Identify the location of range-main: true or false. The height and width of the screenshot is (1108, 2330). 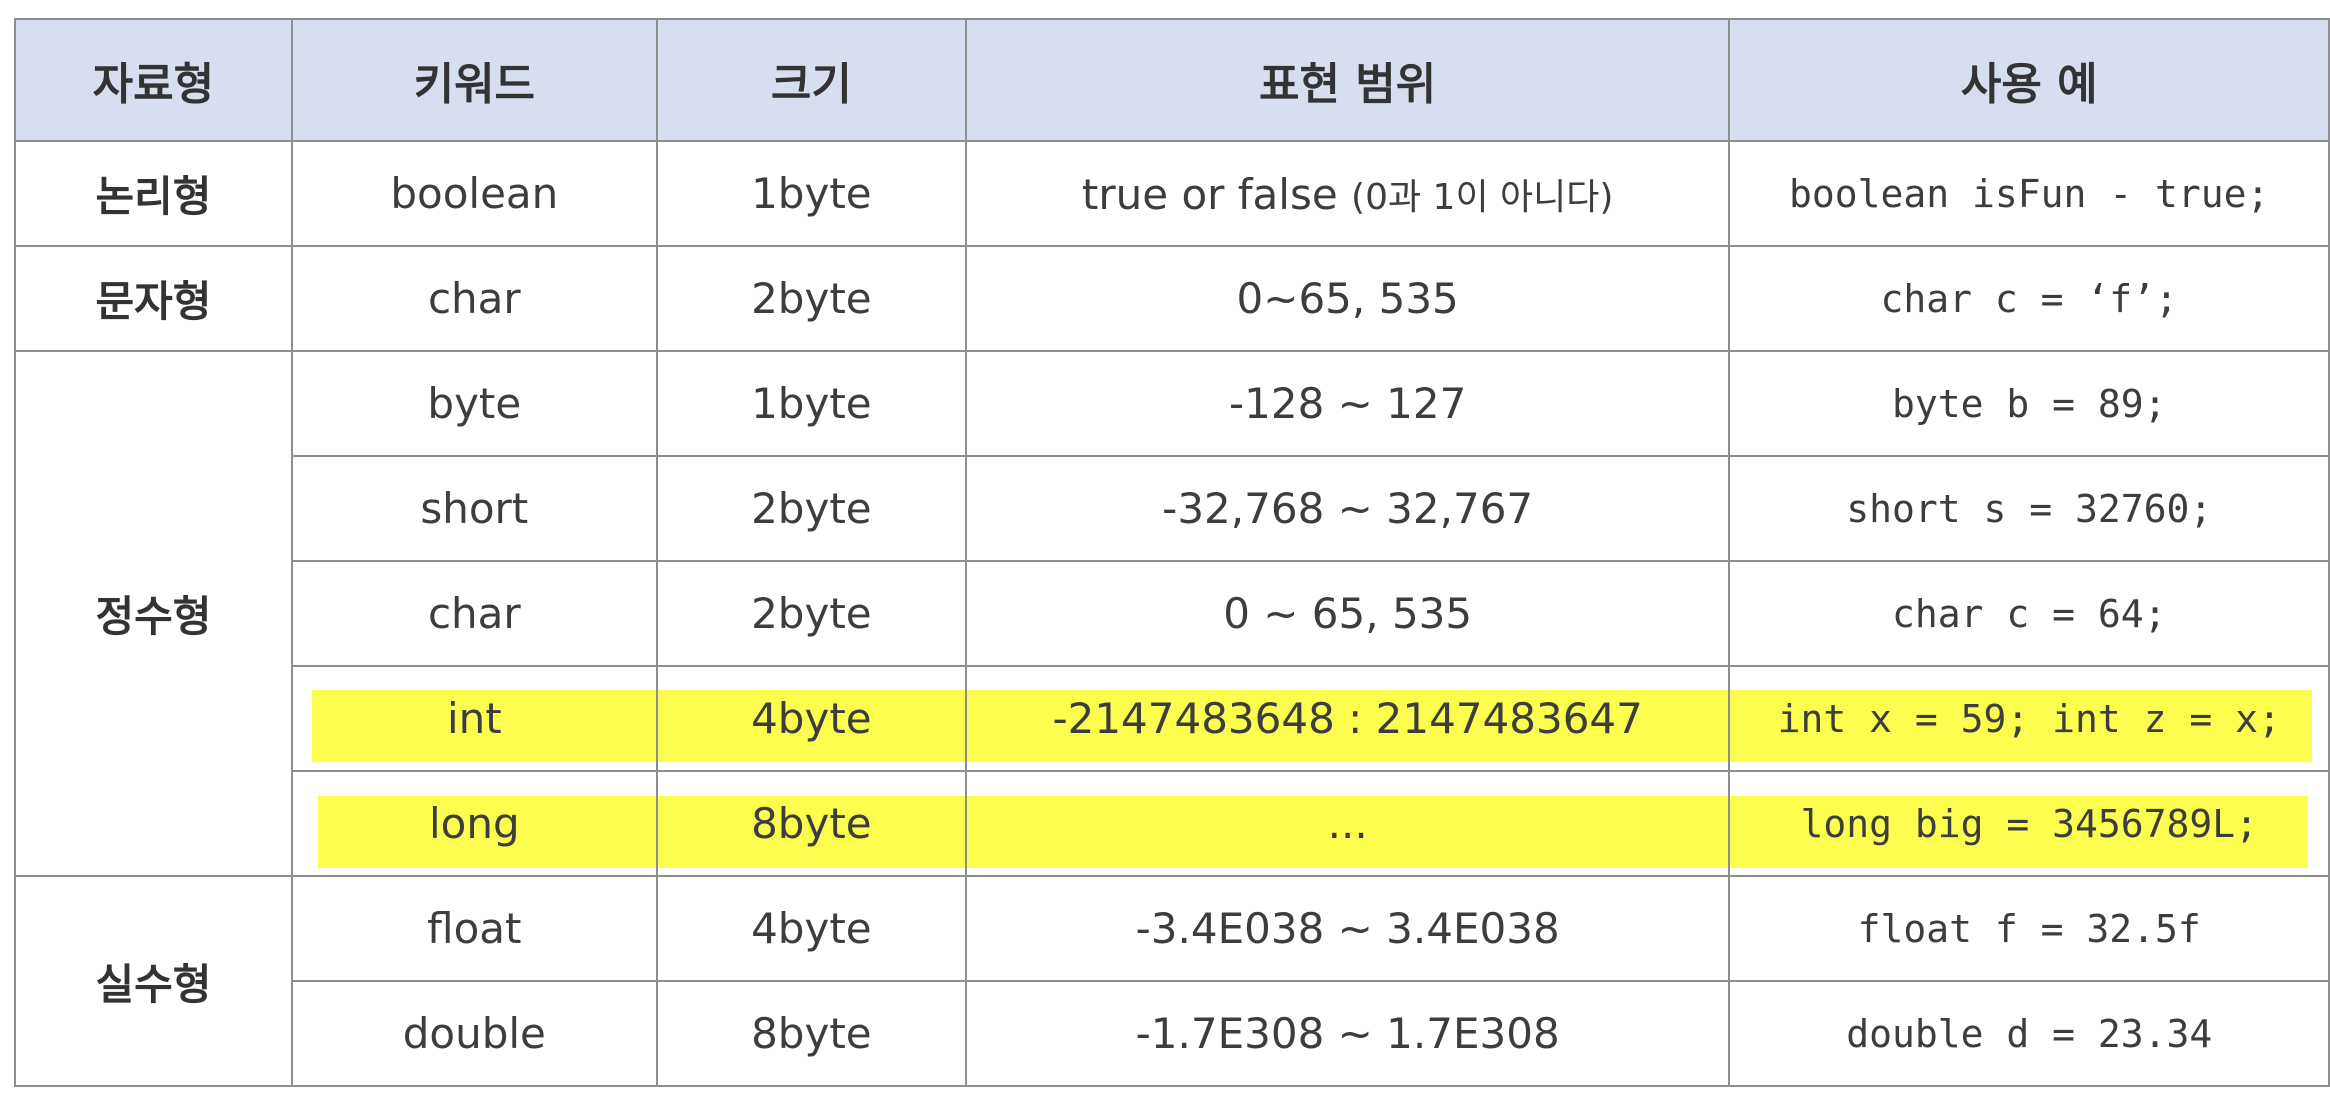
(1216, 194).